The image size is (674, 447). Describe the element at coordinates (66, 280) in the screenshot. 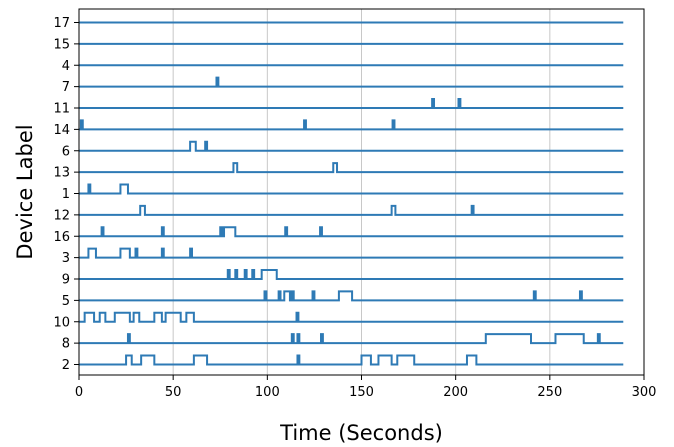

I see `y-tick-label: 9` at that location.